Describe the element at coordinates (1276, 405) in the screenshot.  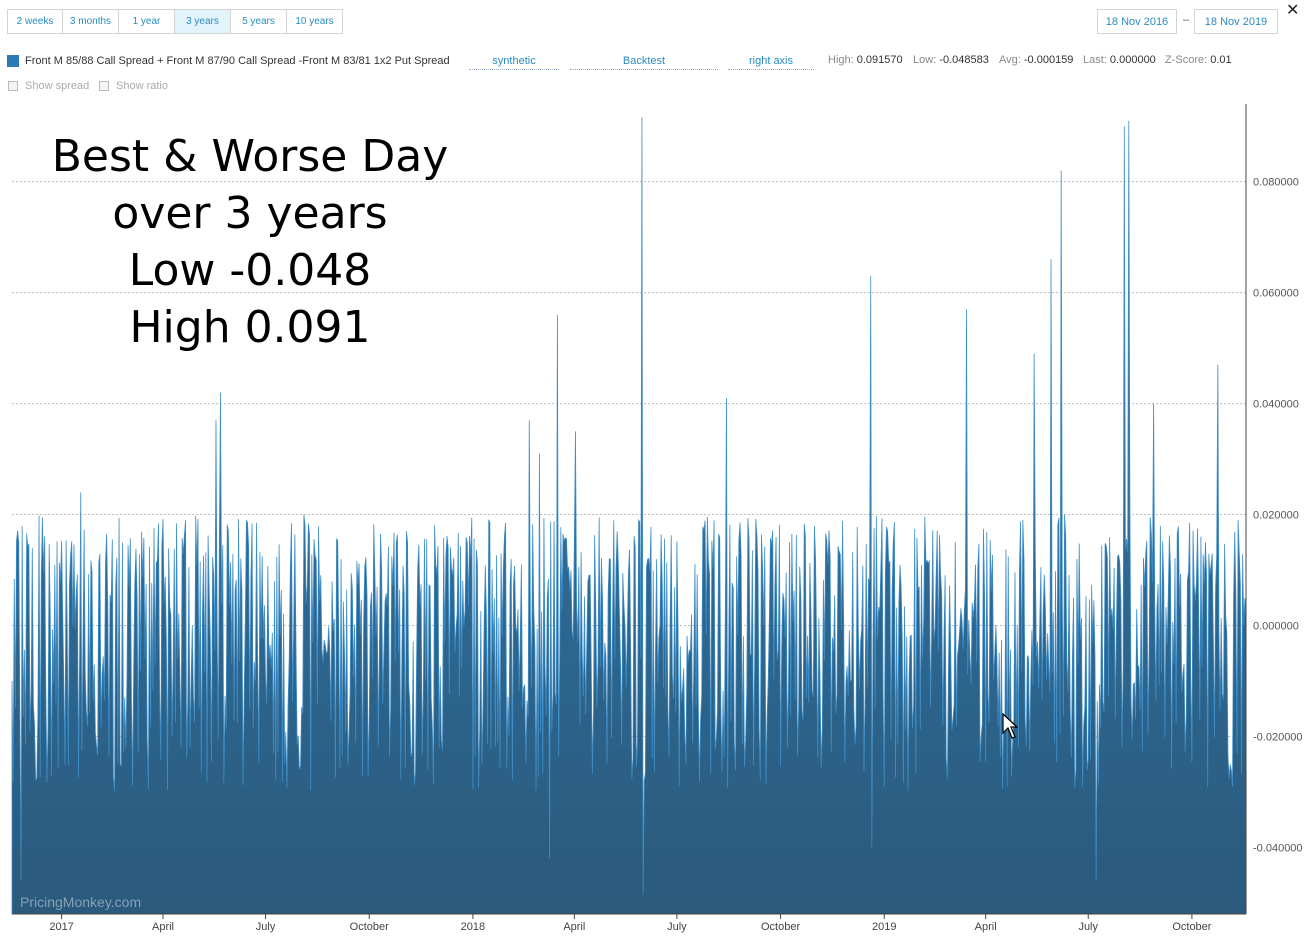
I see `y-tick-label: 0.040000` at that location.